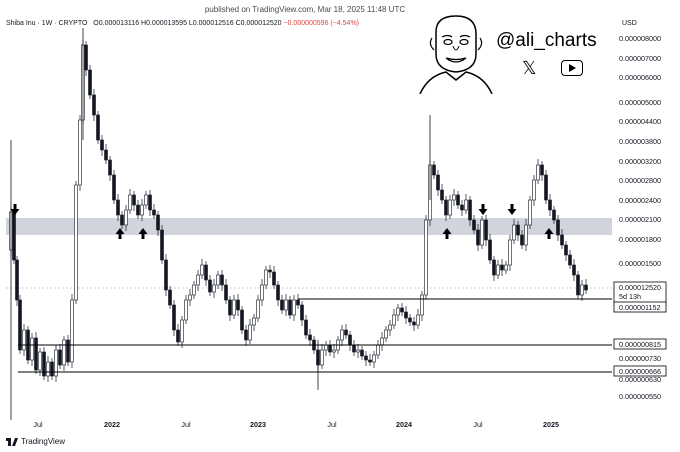 The width and height of the screenshot is (680, 452). Describe the element at coordinates (35, 441) in the screenshot. I see `tradingview-brand: TradingView` at that location.